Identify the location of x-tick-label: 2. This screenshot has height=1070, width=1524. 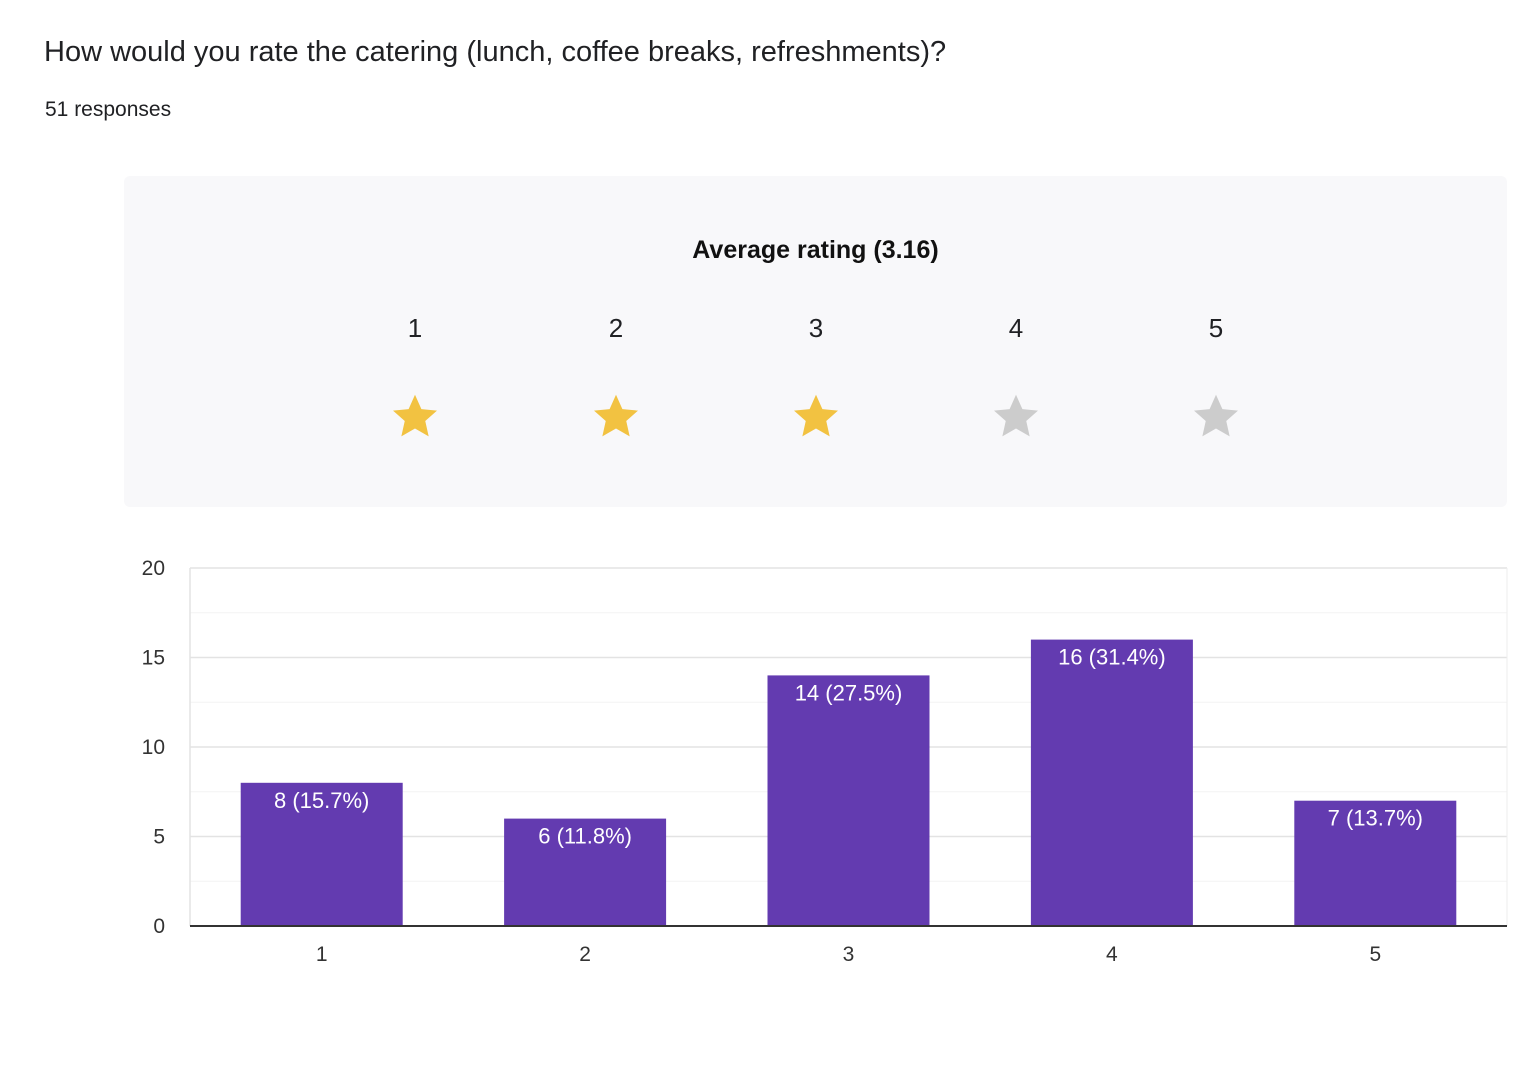
(585, 954).